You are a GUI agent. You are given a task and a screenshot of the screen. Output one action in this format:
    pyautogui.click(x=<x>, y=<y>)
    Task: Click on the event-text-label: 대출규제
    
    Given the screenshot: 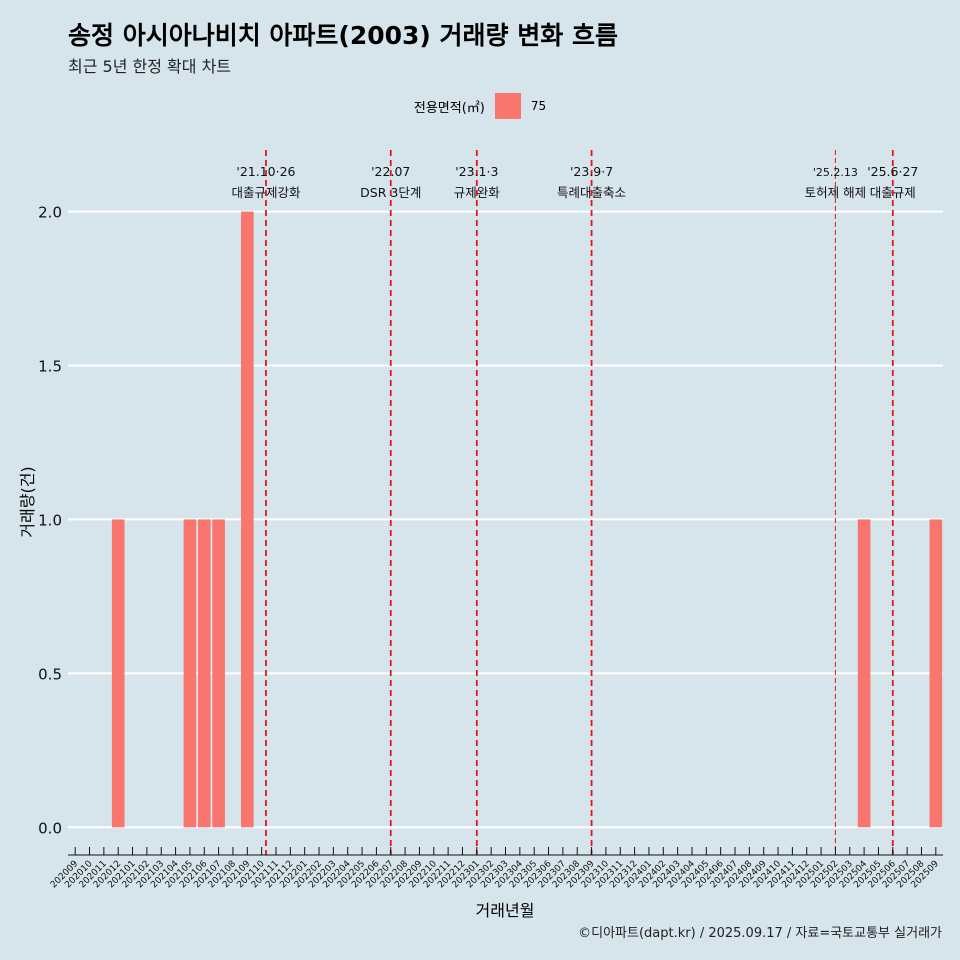 What is the action you would take?
    pyautogui.click(x=893, y=192)
    